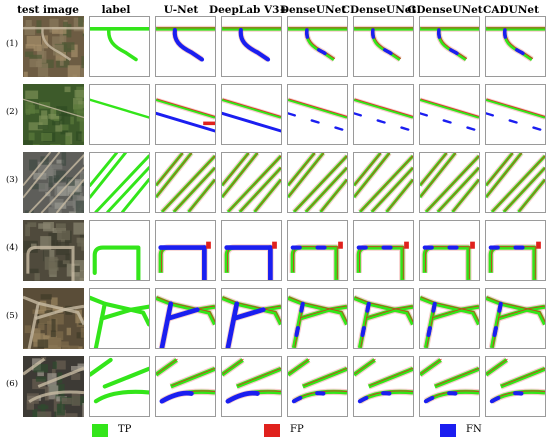 This screenshot has width=550, height=441. Describe the element at coordinates (12, 248) in the screenshot. I see `row-label-4: (4)` at that location.